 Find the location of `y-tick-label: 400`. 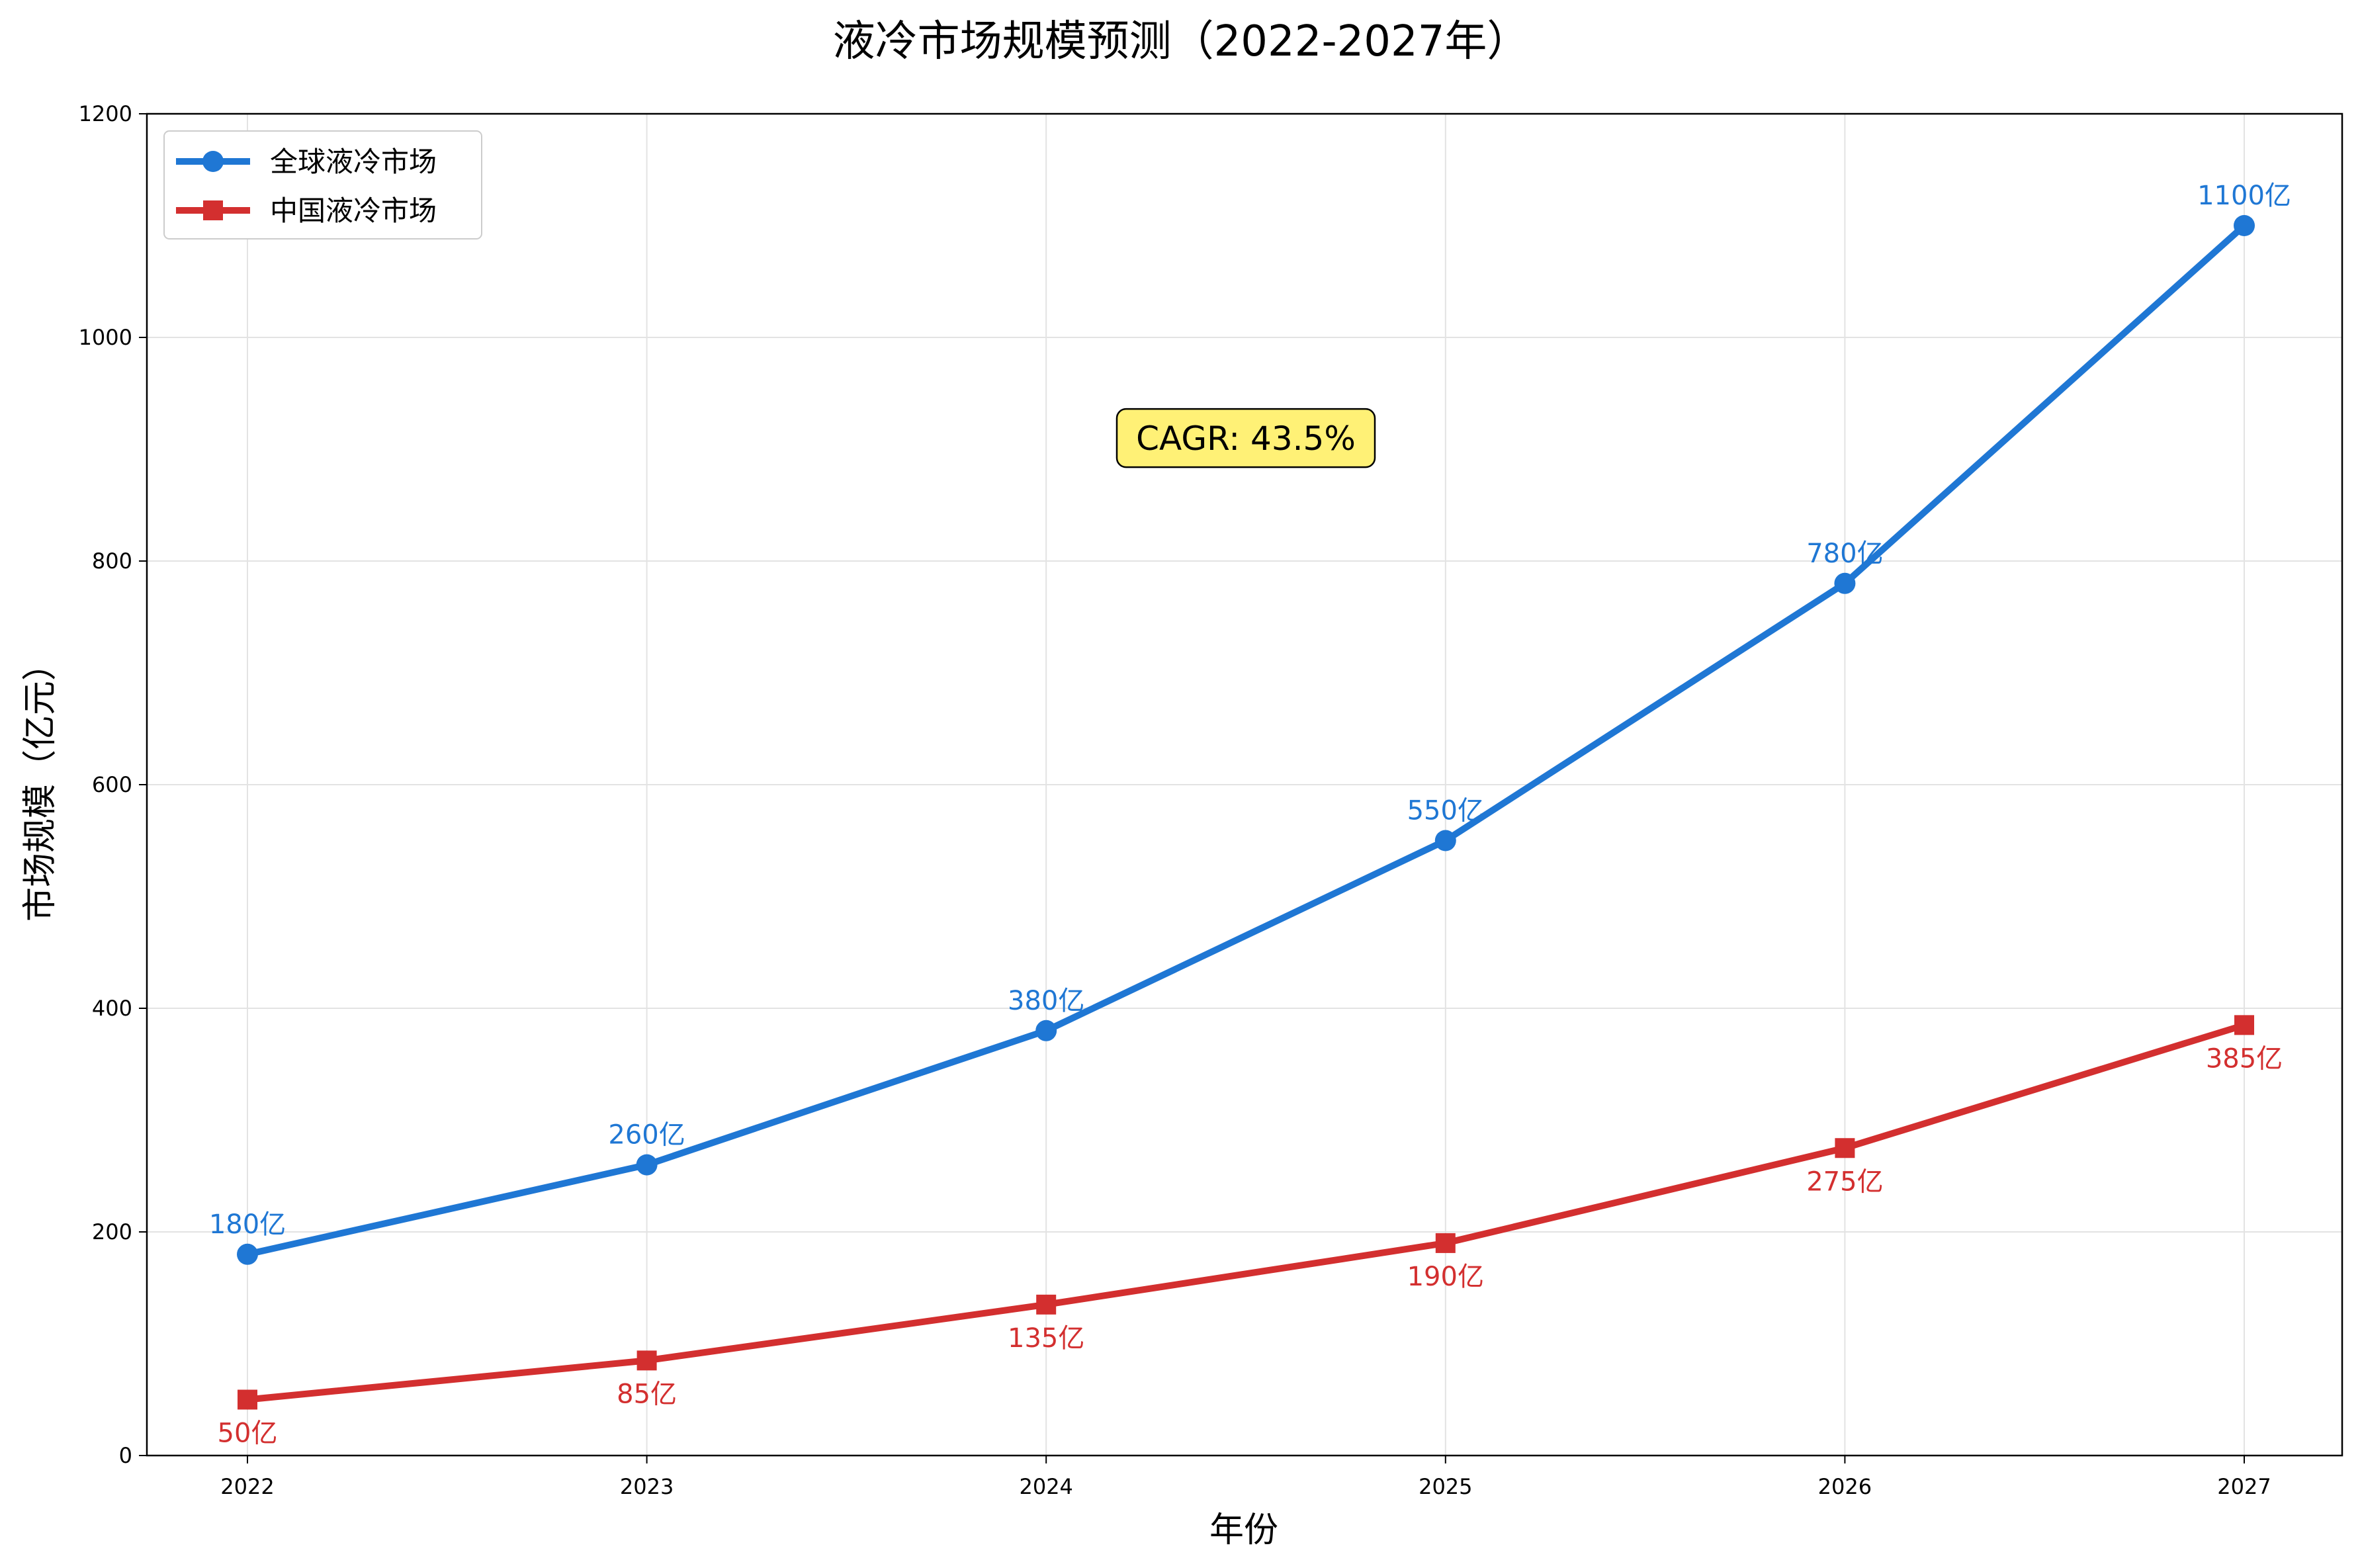

y-tick-label: 400 is located at coordinates (112, 1009).